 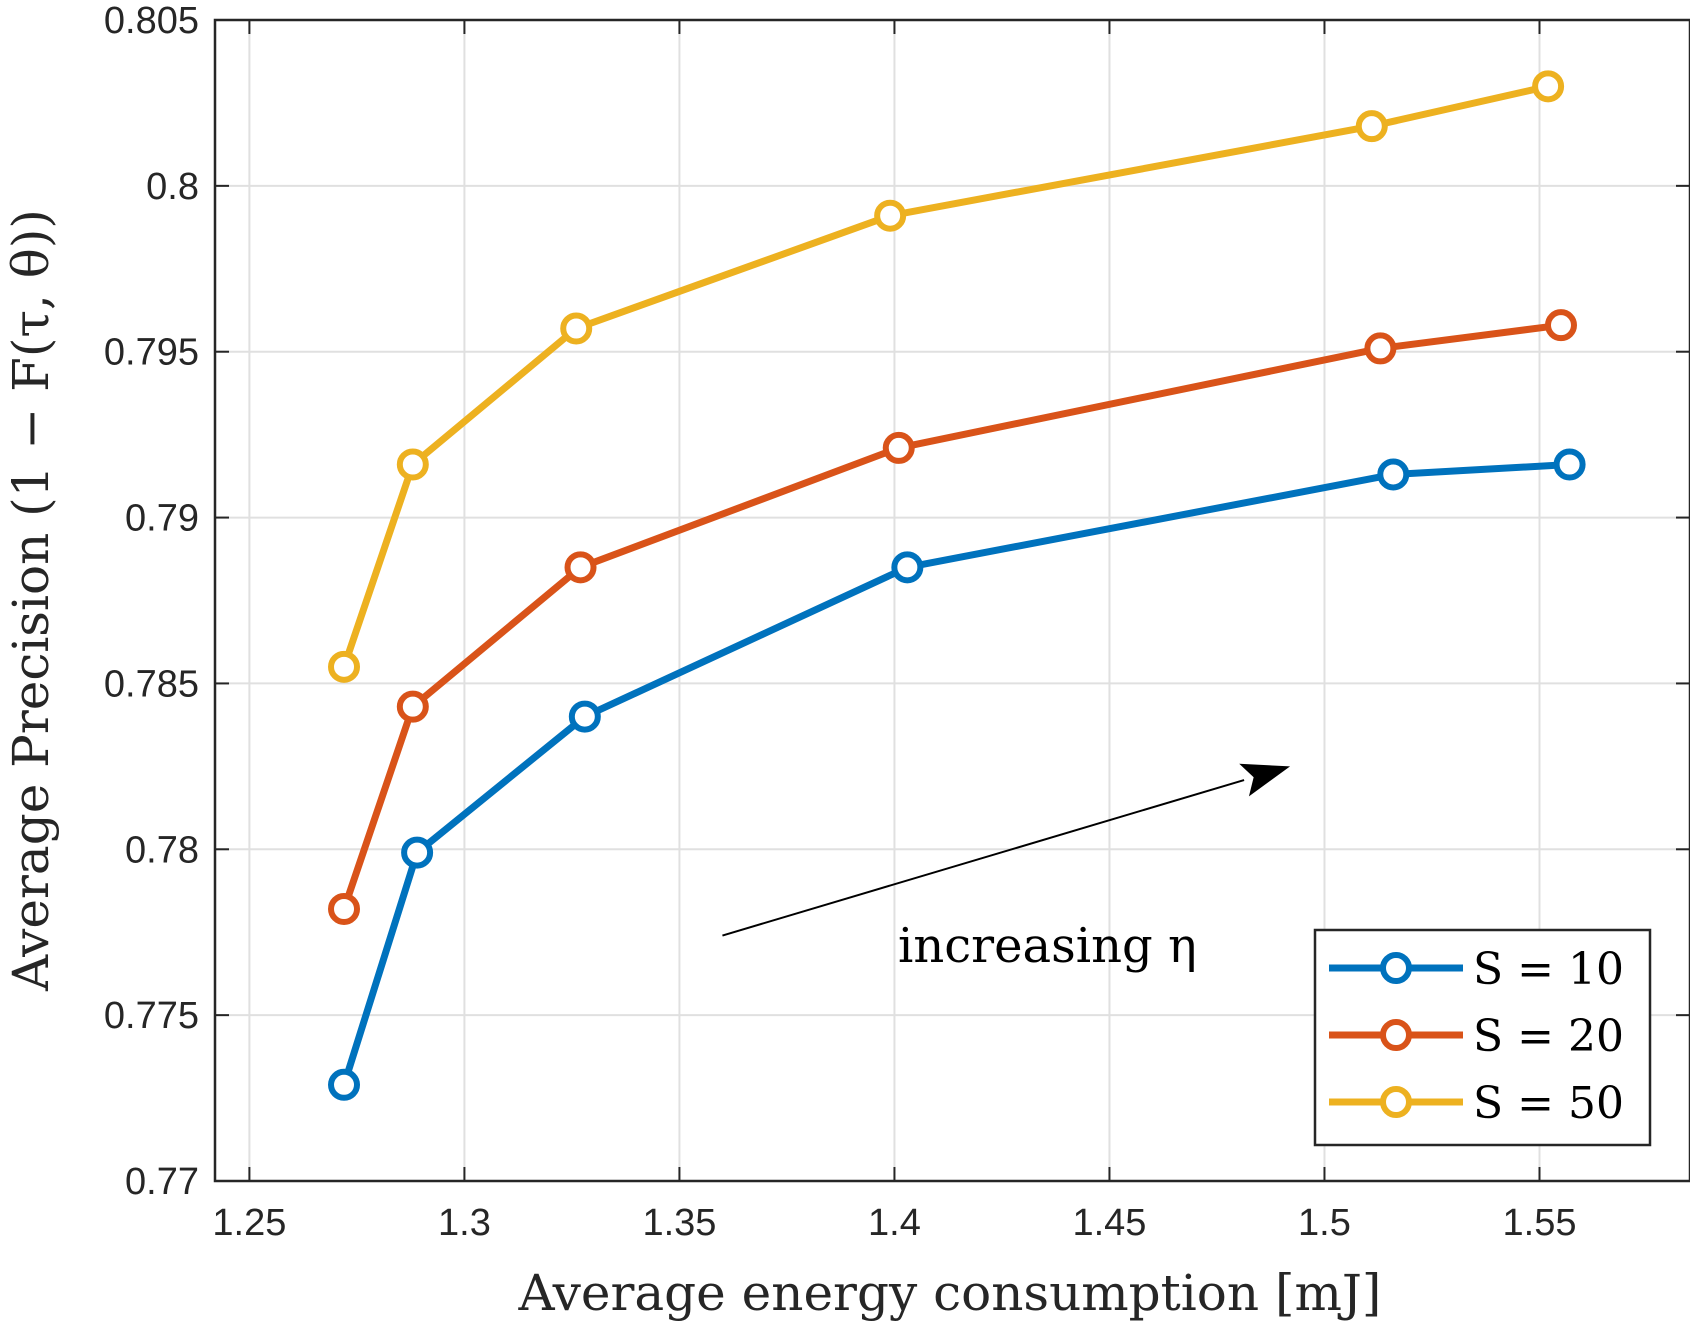 I want to click on y-tick-label: 0.78, so click(x=162, y=850).